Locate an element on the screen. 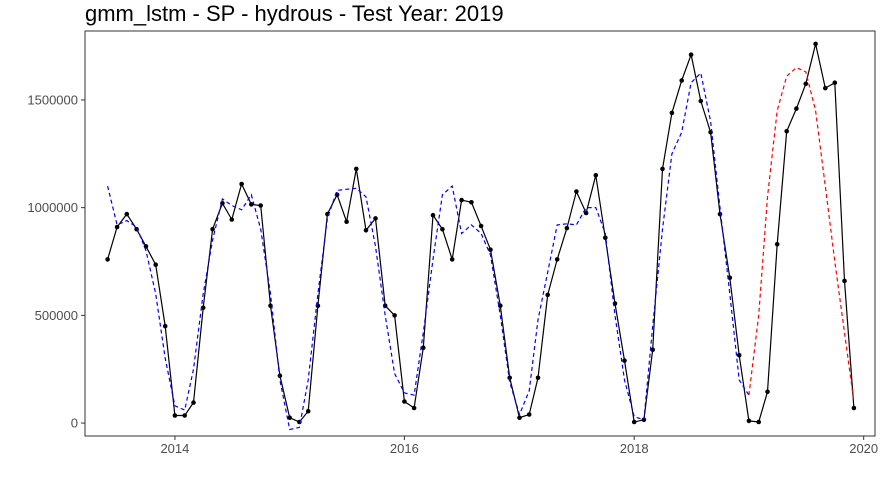 The width and height of the screenshot is (880, 480). y-tick-label: 1500000 is located at coordinates (52, 99).